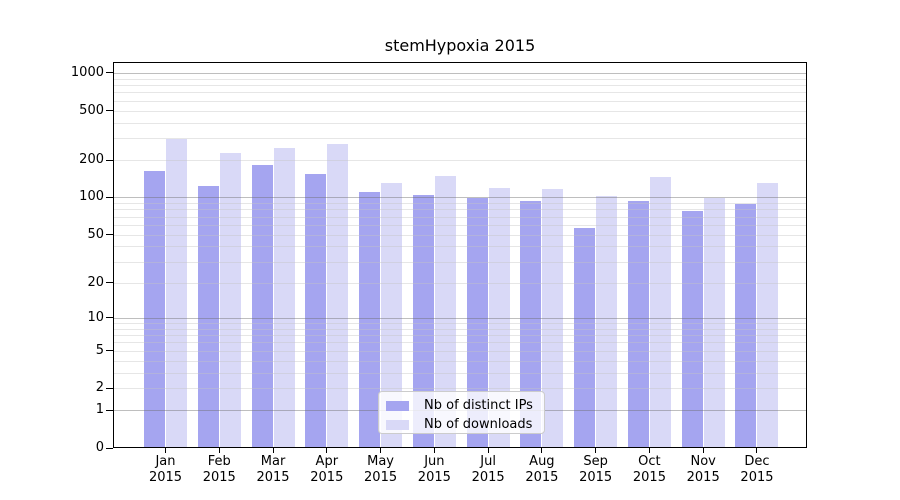 The image size is (900, 500). Describe the element at coordinates (99, 388) in the screenshot. I see `y-tick-label: 2` at that location.